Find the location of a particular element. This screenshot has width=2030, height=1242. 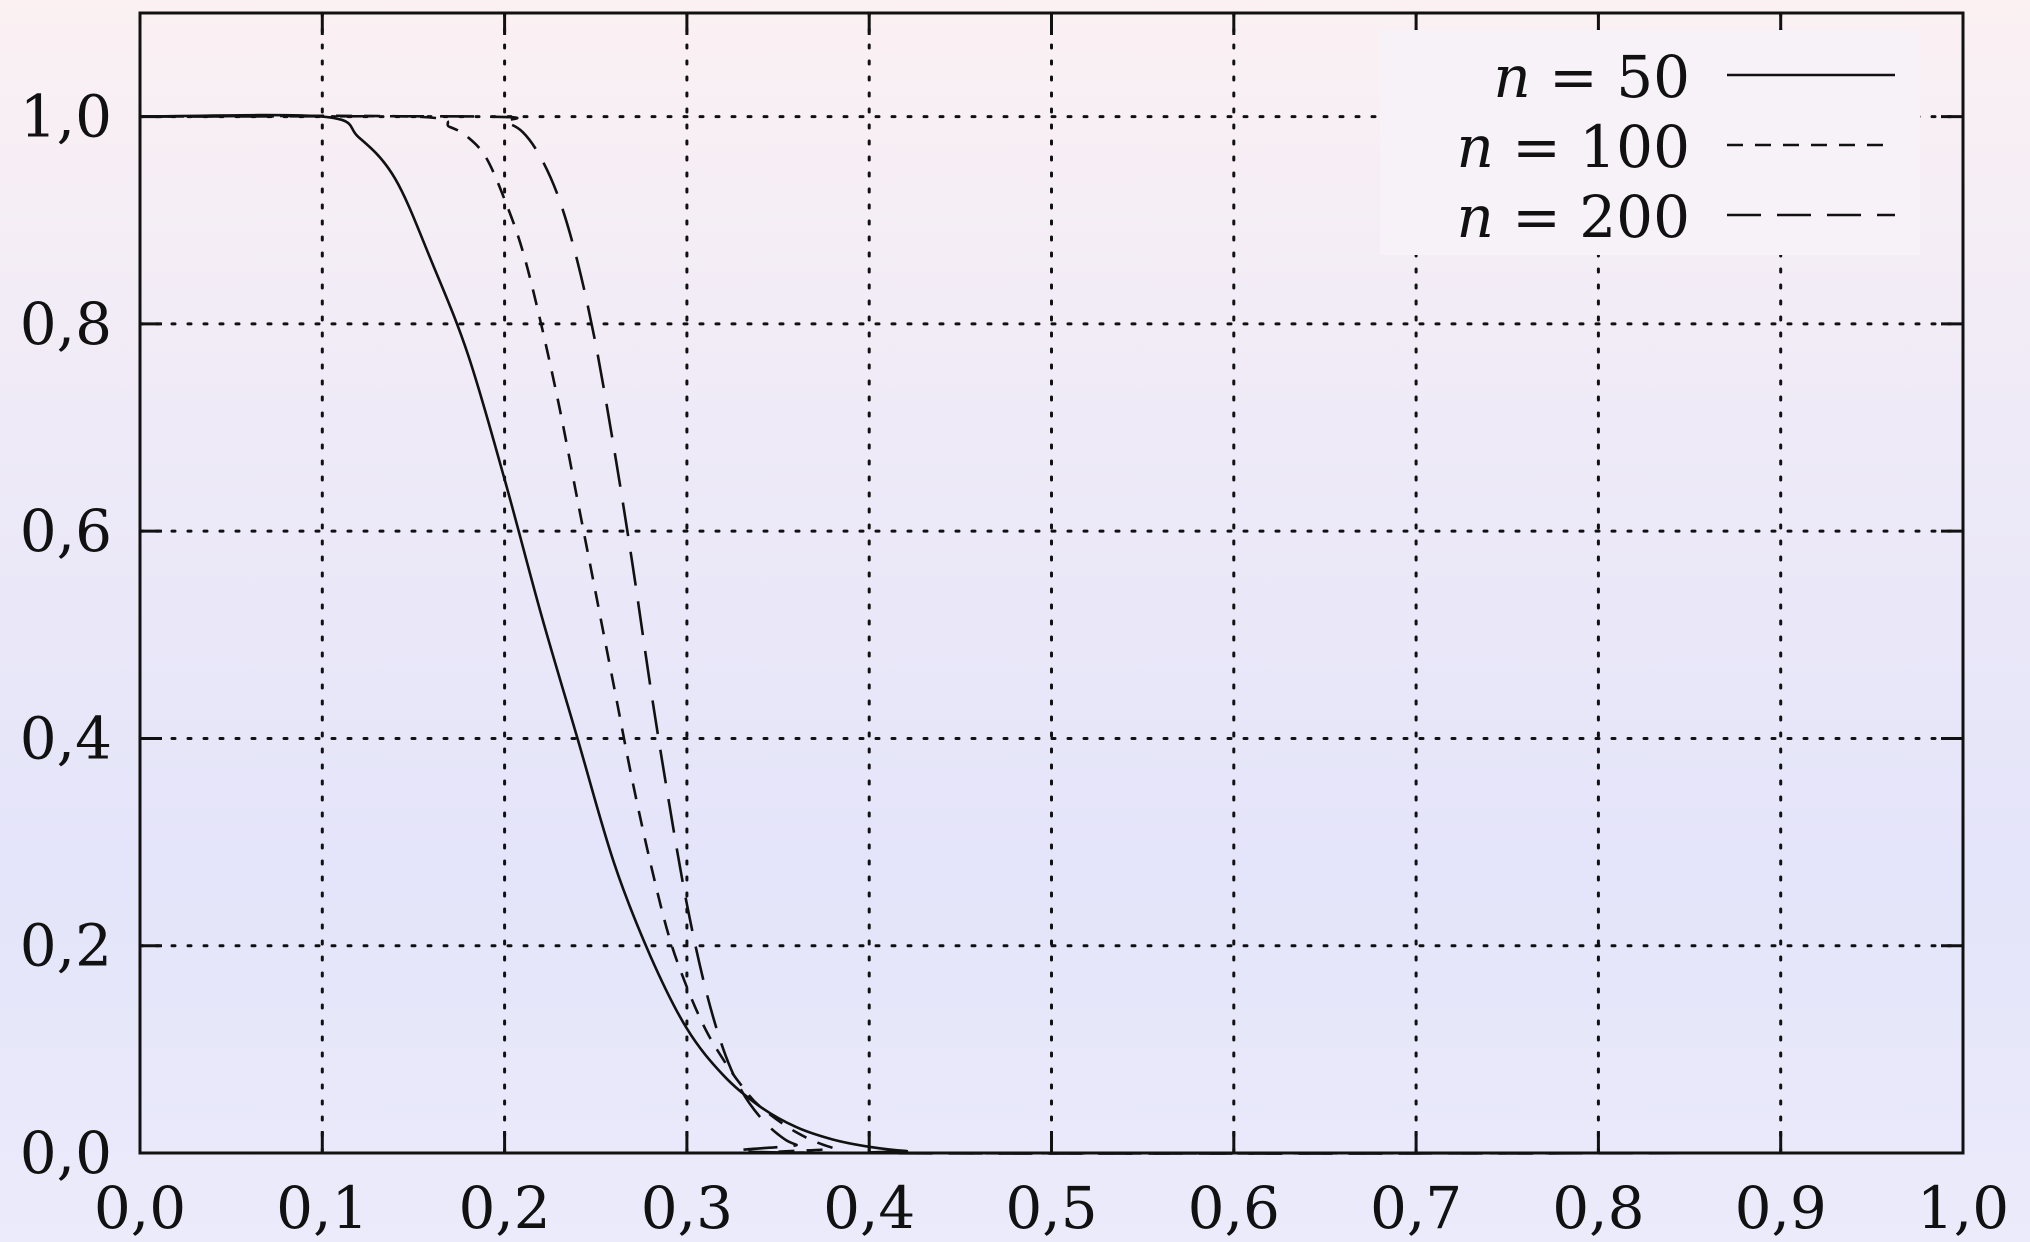

x-tick-label: 0,7 is located at coordinates (1416, 1208).